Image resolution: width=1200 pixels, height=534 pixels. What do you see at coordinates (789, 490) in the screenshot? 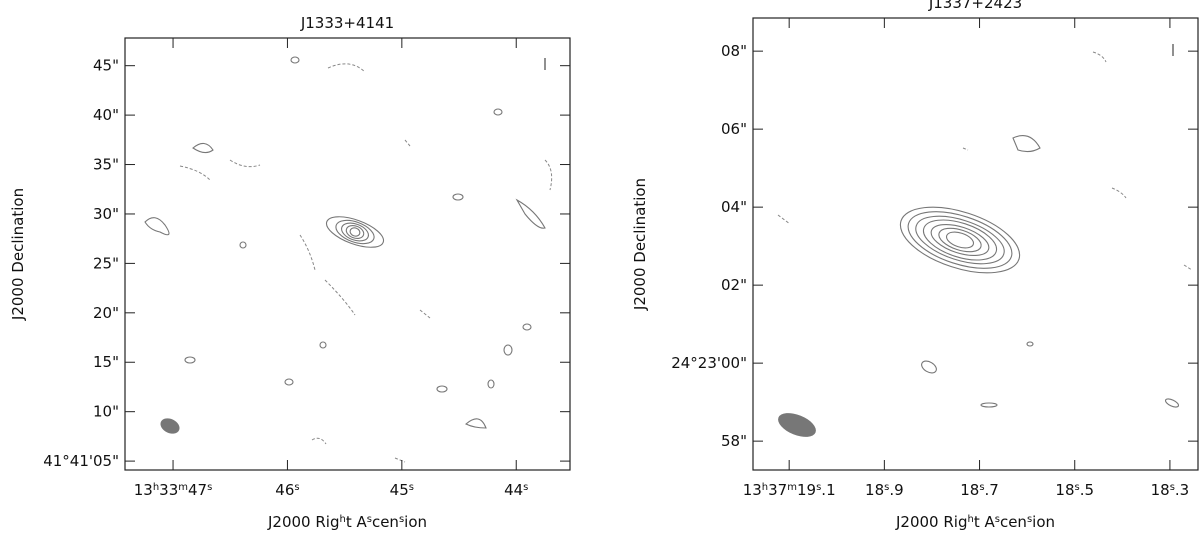
I see `x-tick-label: 13h37m19s.1` at bounding box center [789, 490].